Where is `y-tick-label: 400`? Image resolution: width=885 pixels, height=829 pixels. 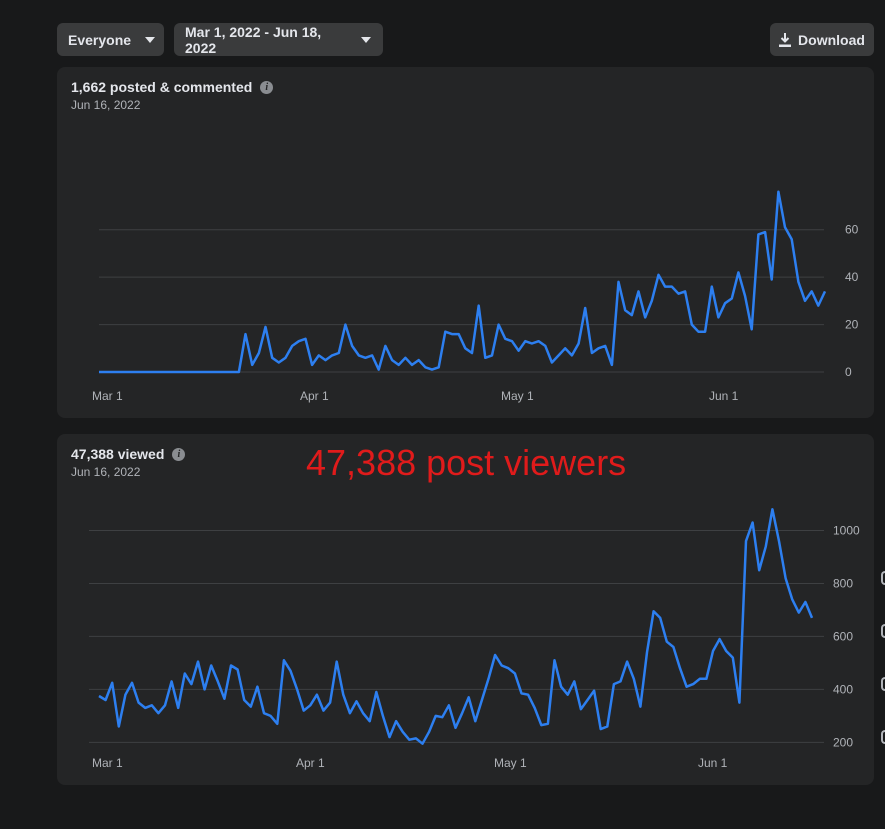 y-tick-label: 400 is located at coordinates (843, 689).